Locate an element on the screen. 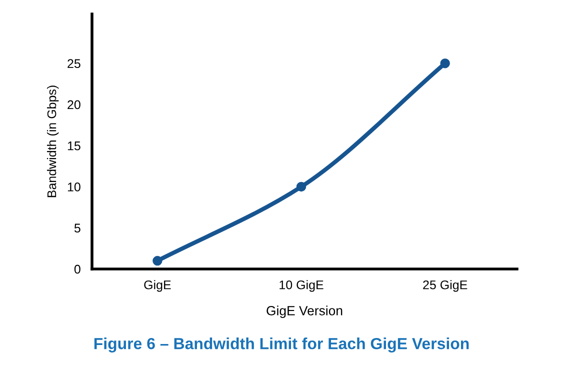 This screenshot has width=563, height=374. y-tick-label: 0 is located at coordinates (77, 269).